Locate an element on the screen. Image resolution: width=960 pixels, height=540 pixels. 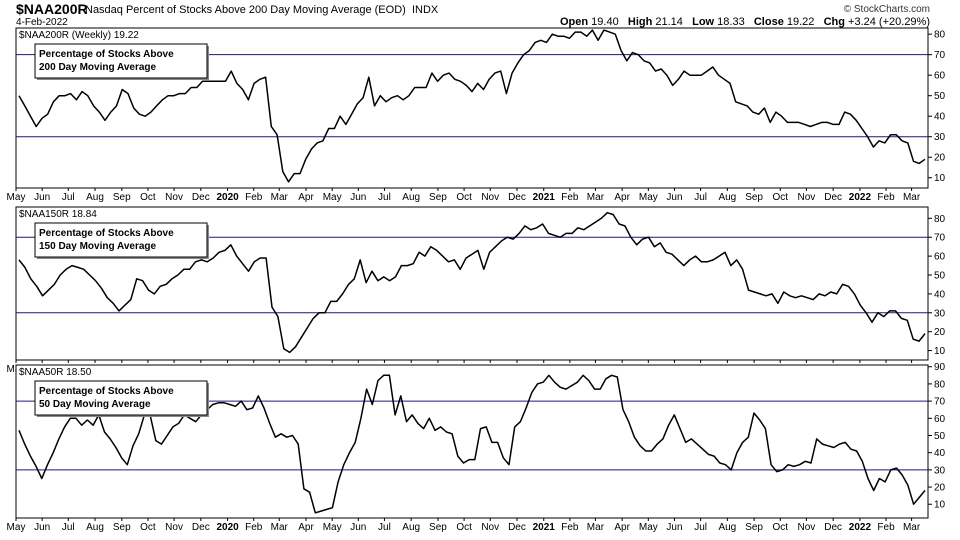
y-tick-label: 20 is located at coordinates (940, 488).